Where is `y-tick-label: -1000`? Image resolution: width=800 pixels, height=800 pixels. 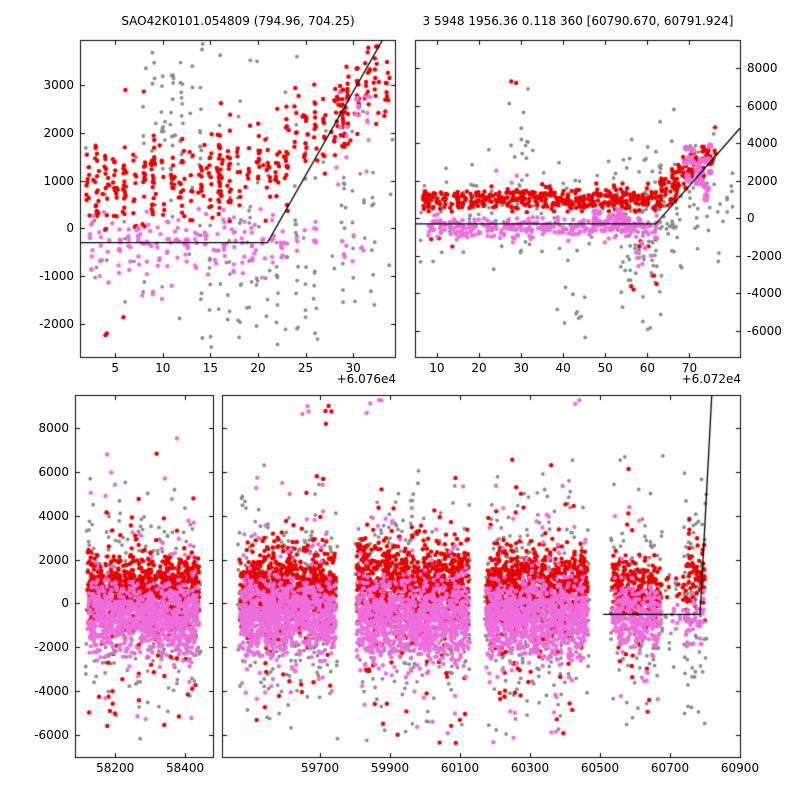 y-tick-label: -1000 is located at coordinates (56, 275).